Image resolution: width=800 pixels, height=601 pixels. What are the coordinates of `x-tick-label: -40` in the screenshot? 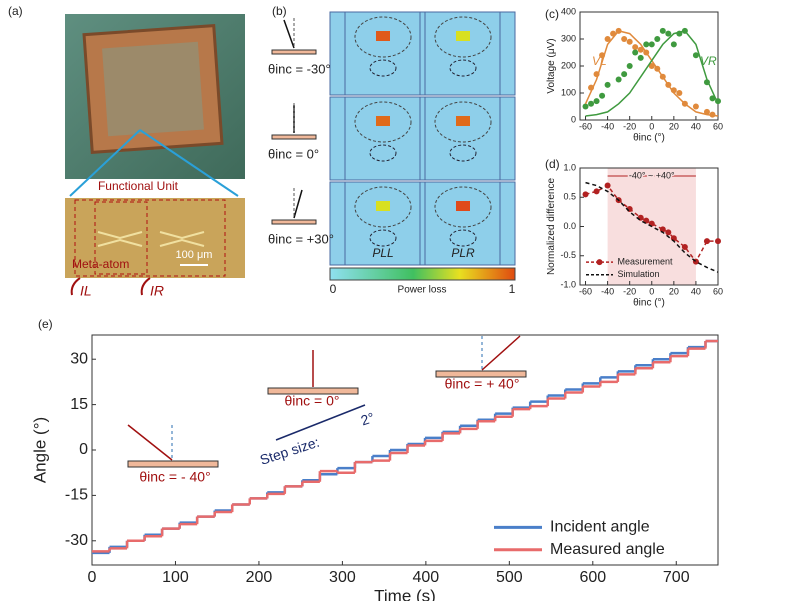 It's located at (607, 127).